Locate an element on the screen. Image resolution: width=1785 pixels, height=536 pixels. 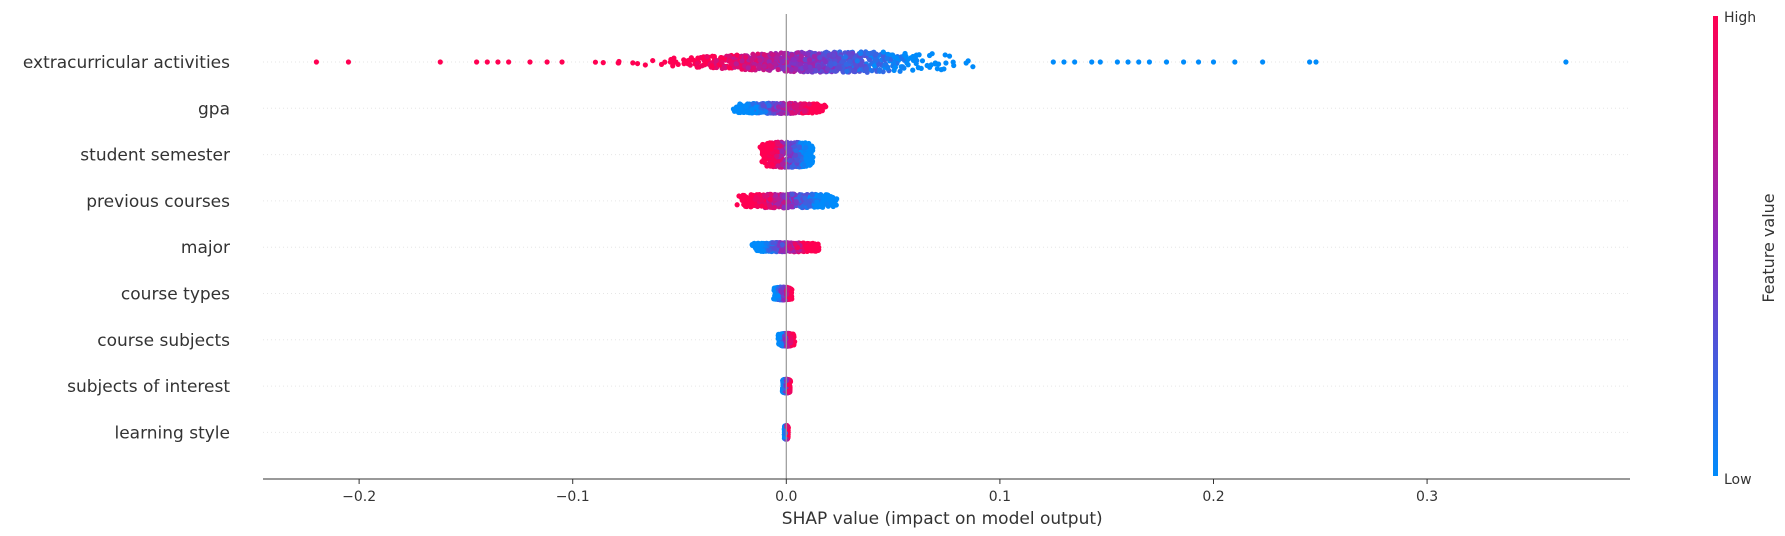
feature-label: student semester is located at coordinates (155, 156).